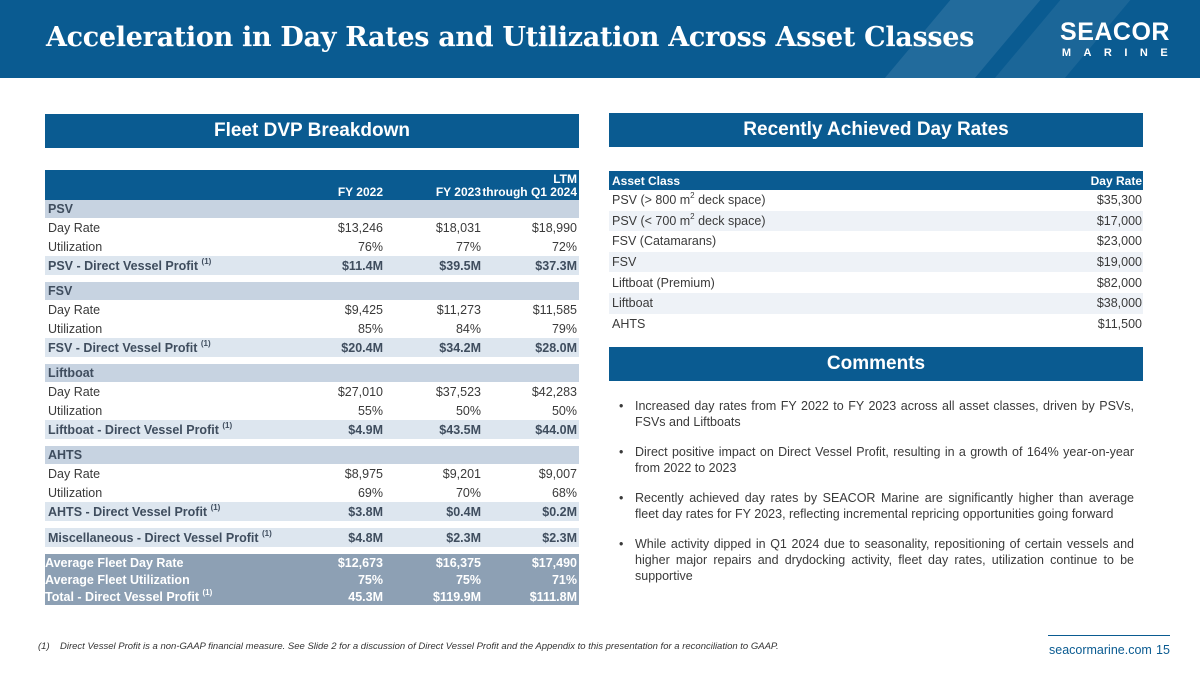 The image size is (1200, 675). What do you see at coordinates (165, 536) in the screenshot?
I see `table-cell: Miscellaneous - Direct Vessel Profit (1)` at bounding box center [165, 536].